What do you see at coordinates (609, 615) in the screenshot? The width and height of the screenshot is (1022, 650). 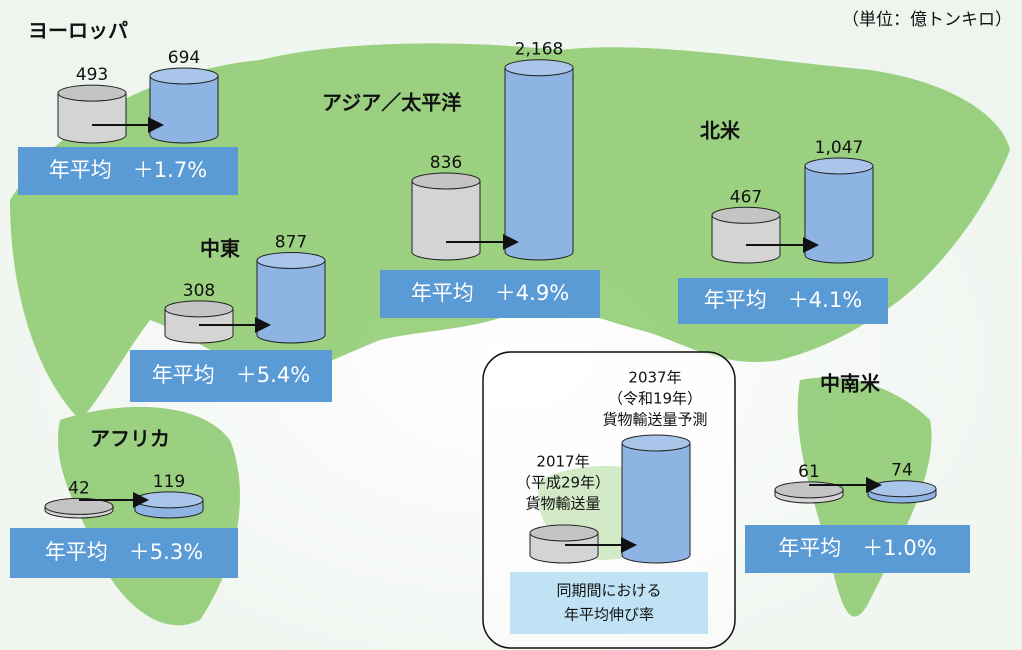 I see `legend-growth: 年平均伸び率` at bounding box center [609, 615].